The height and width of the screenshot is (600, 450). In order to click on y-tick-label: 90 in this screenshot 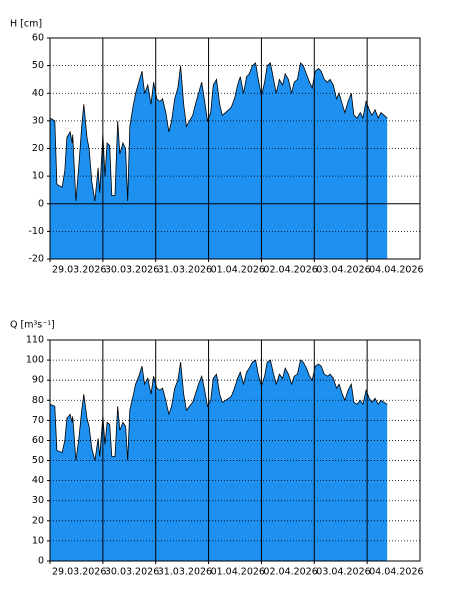, I will do `click(38, 380)`.